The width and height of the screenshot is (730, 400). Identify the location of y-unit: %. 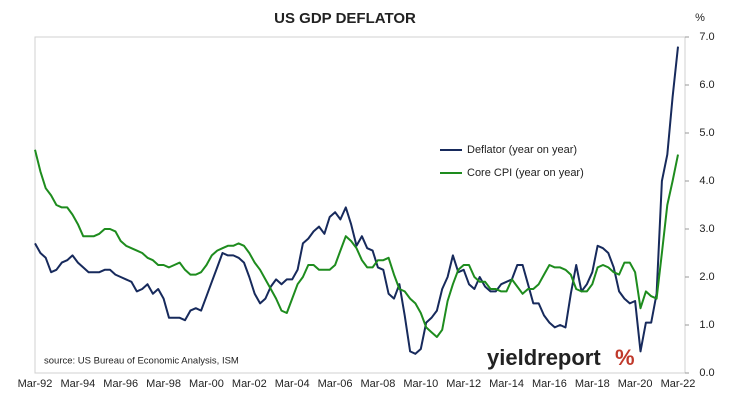
(700, 18).